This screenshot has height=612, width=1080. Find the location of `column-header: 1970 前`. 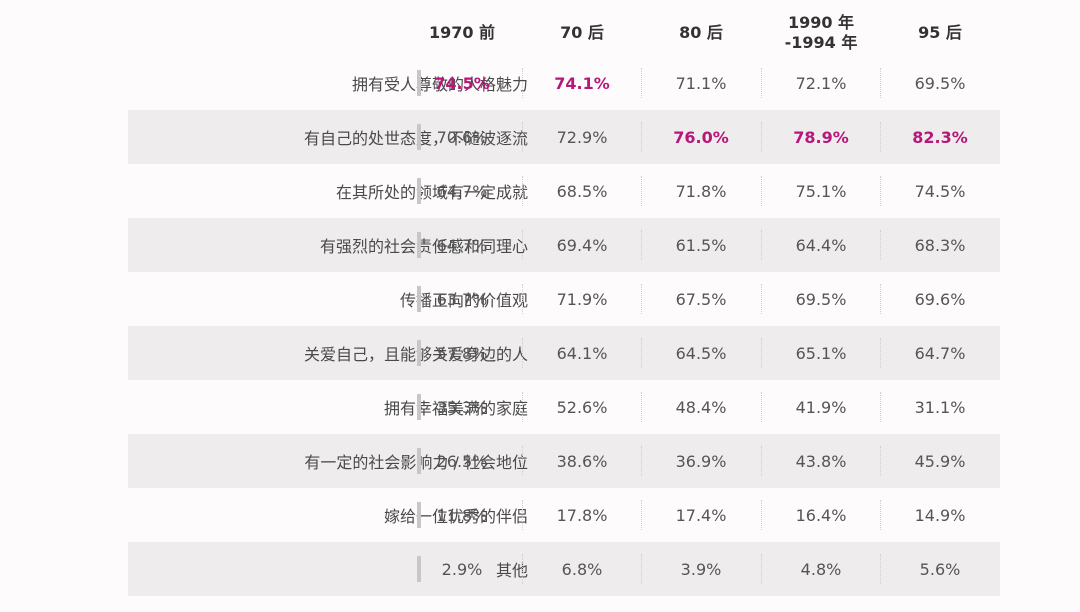

column-header: 1970 前 is located at coordinates (462, 32).